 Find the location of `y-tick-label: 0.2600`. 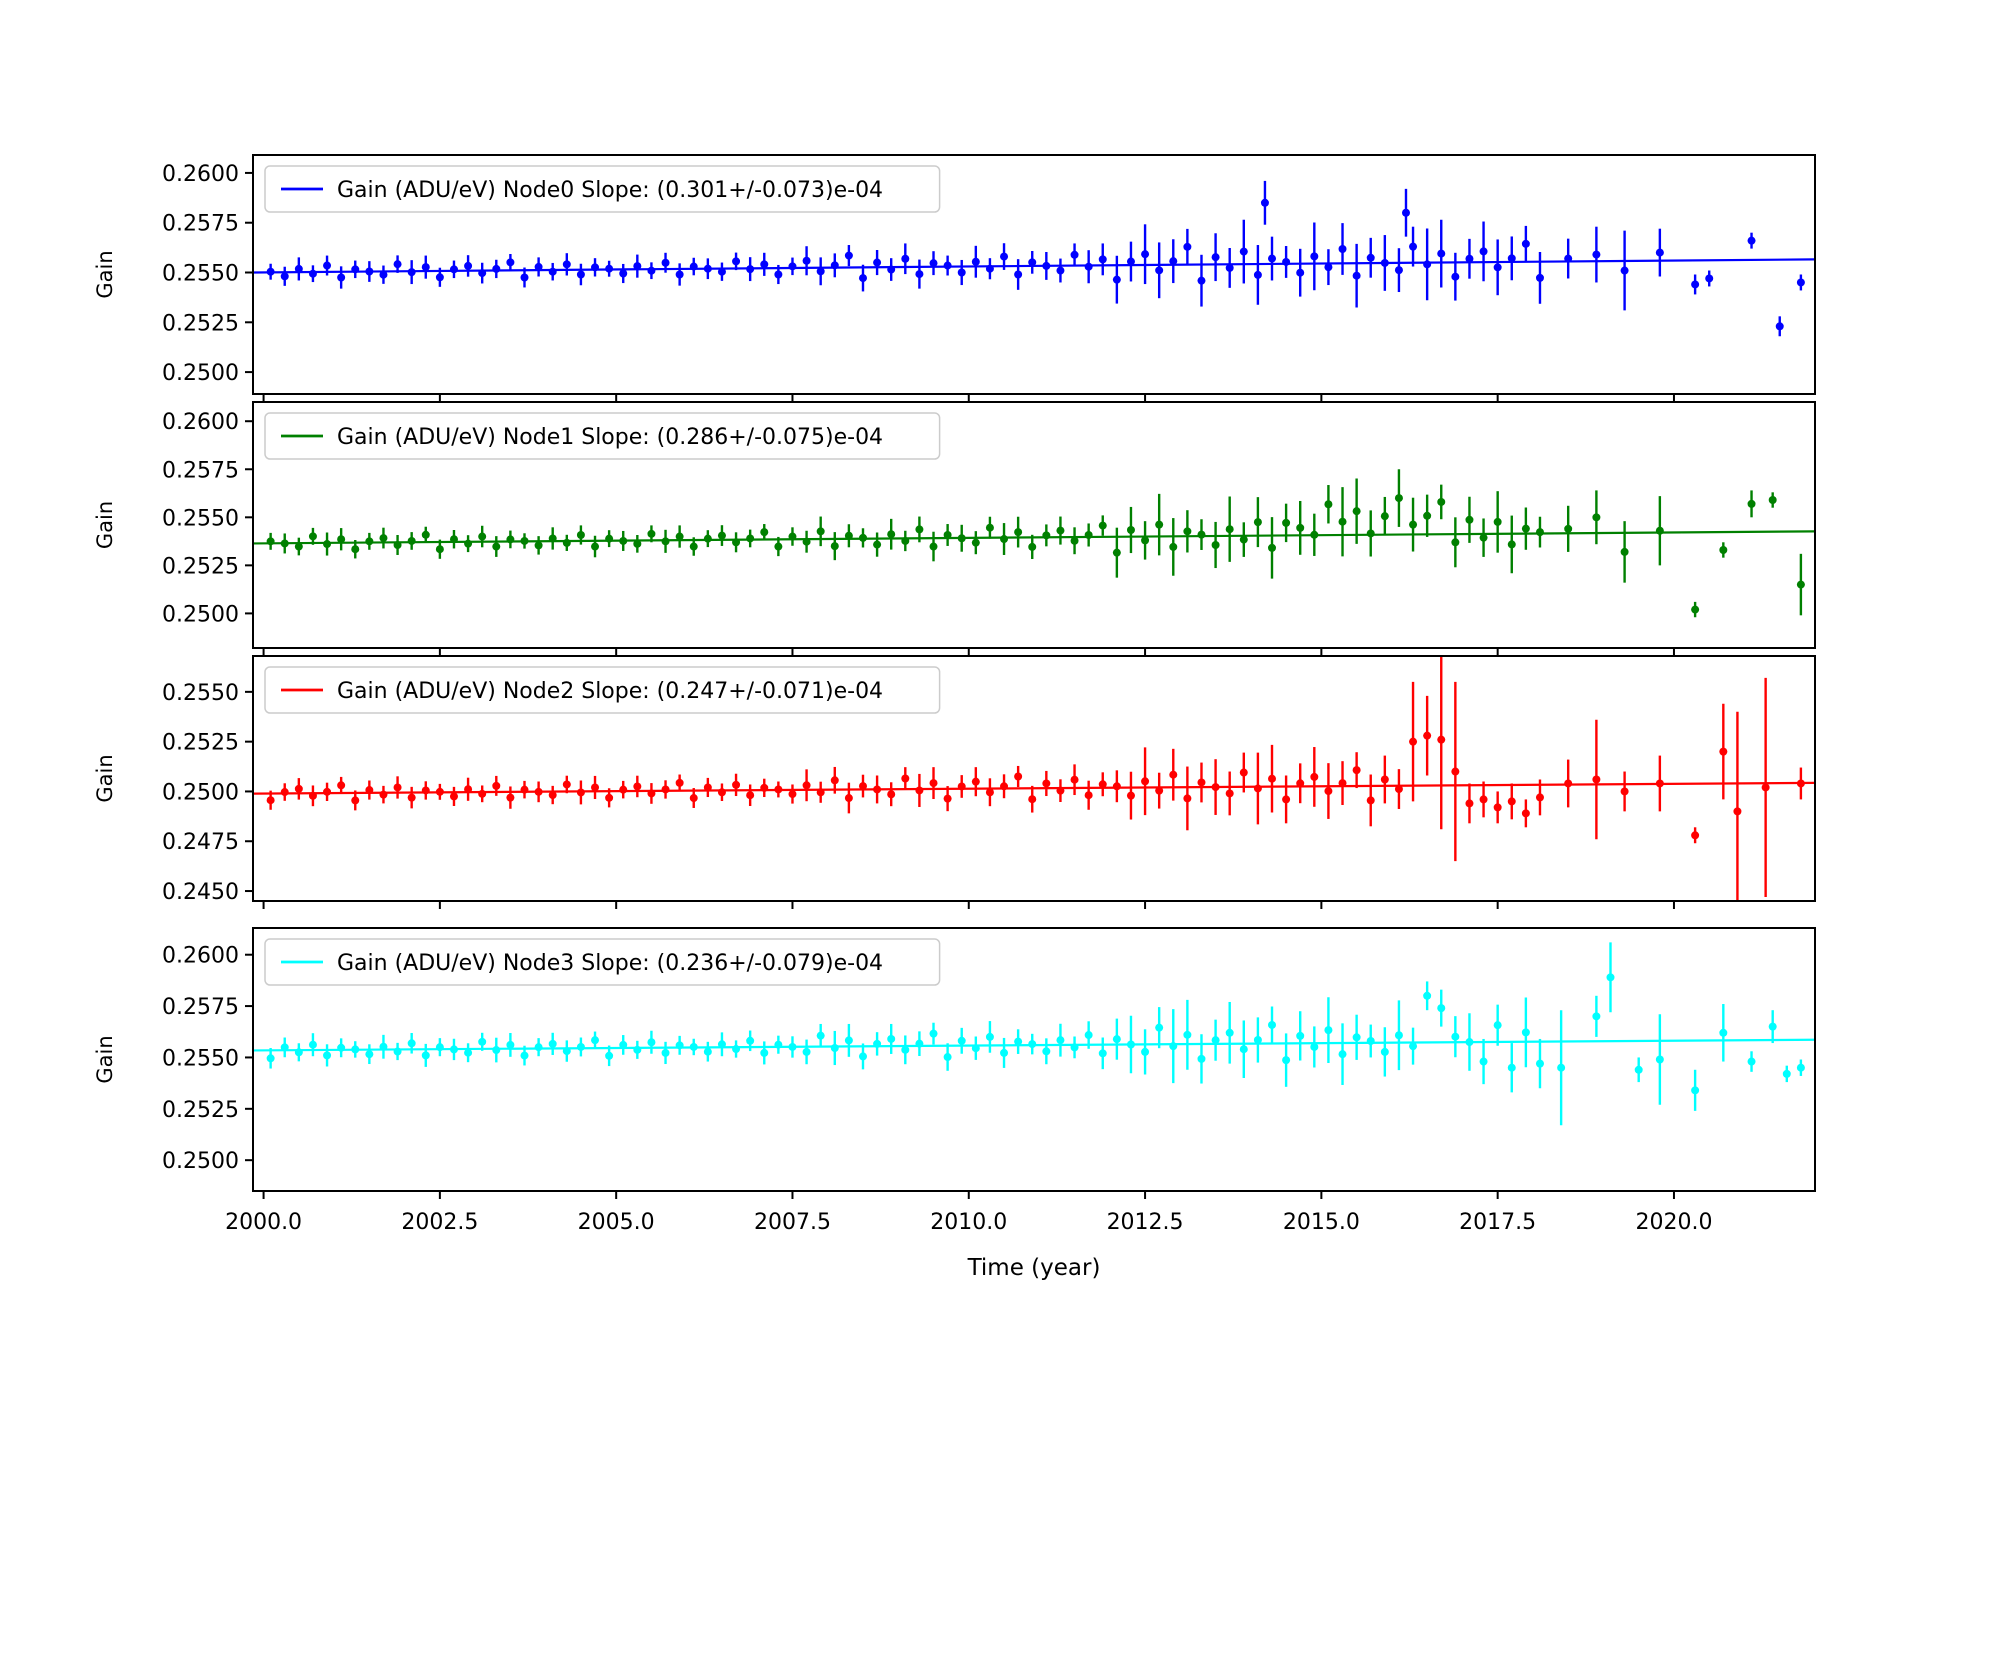

y-tick-label: 0.2600 is located at coordinates (200, 174).